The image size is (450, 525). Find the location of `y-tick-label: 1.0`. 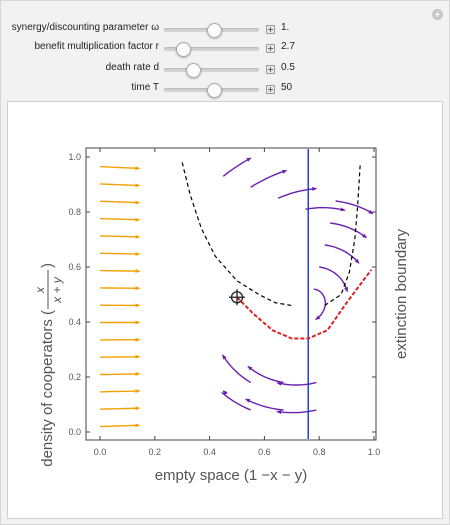

y-tick-label: 1.0 is located at coordinates (74, 157).